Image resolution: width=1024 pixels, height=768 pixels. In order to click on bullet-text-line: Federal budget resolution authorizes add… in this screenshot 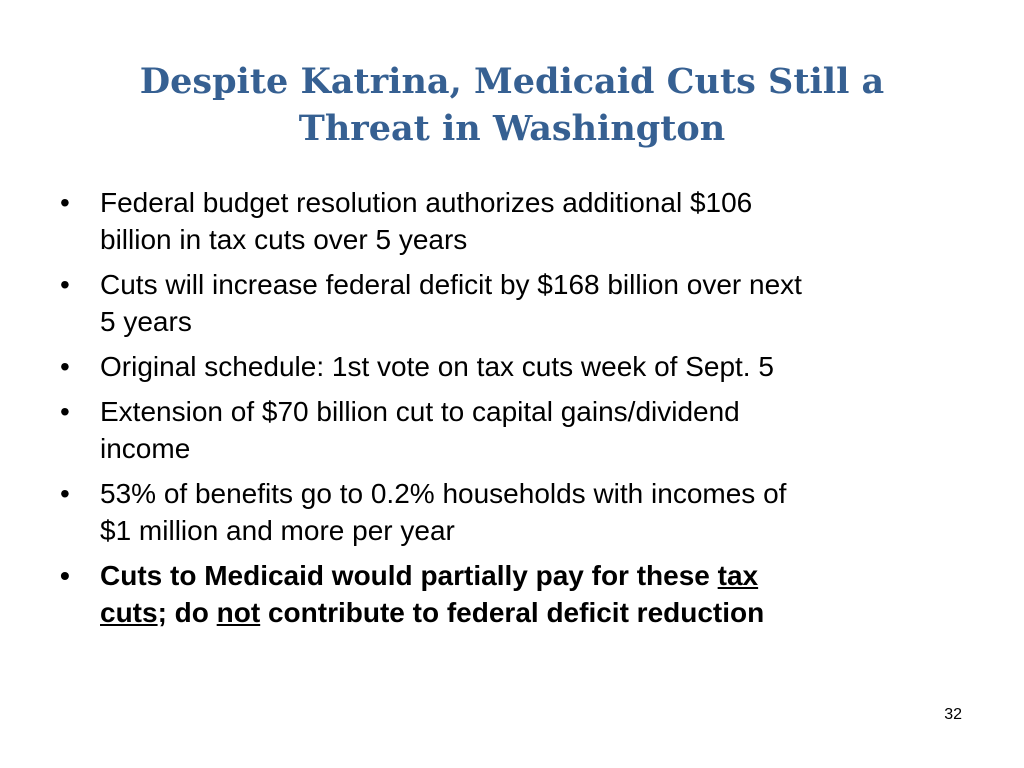, I will do `click(426, 202)`.